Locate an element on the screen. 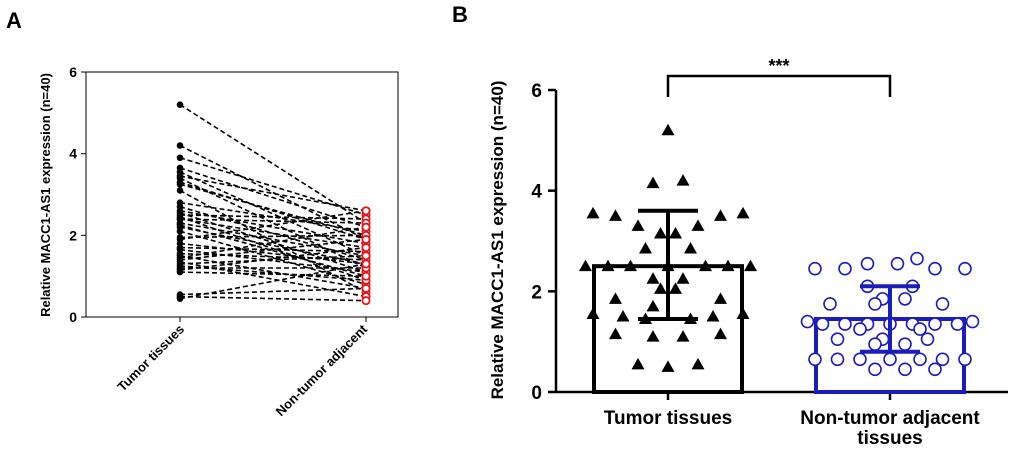 Image resolution: width=1020 pixels, height=469 pixels. panel-b-y-tick-label: 6 is located at coordinates (536, 91).